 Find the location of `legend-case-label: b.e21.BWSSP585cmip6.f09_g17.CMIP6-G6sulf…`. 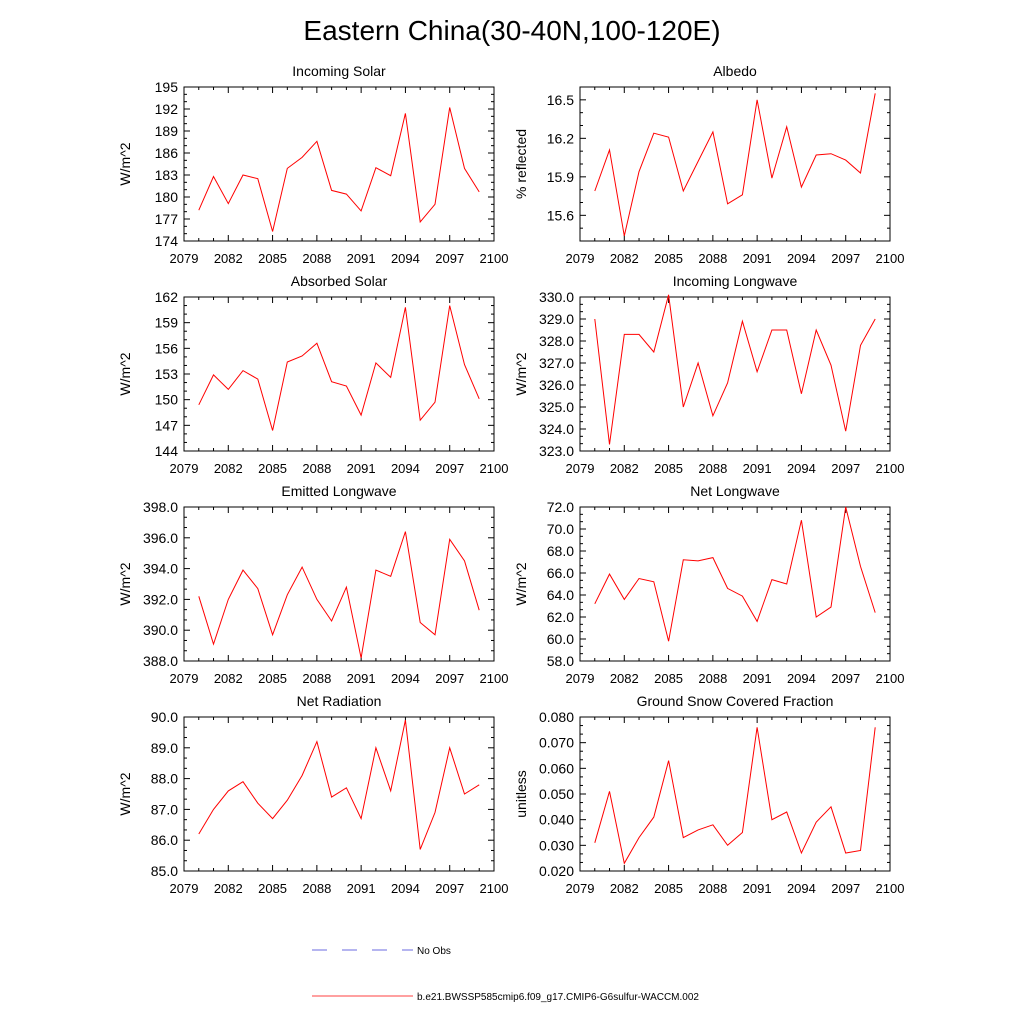

legend-case-label: b.e21.BWSSP585cmip6.f09_g17.CMIP6-G6sulf… is located at coordinates (558, 997).